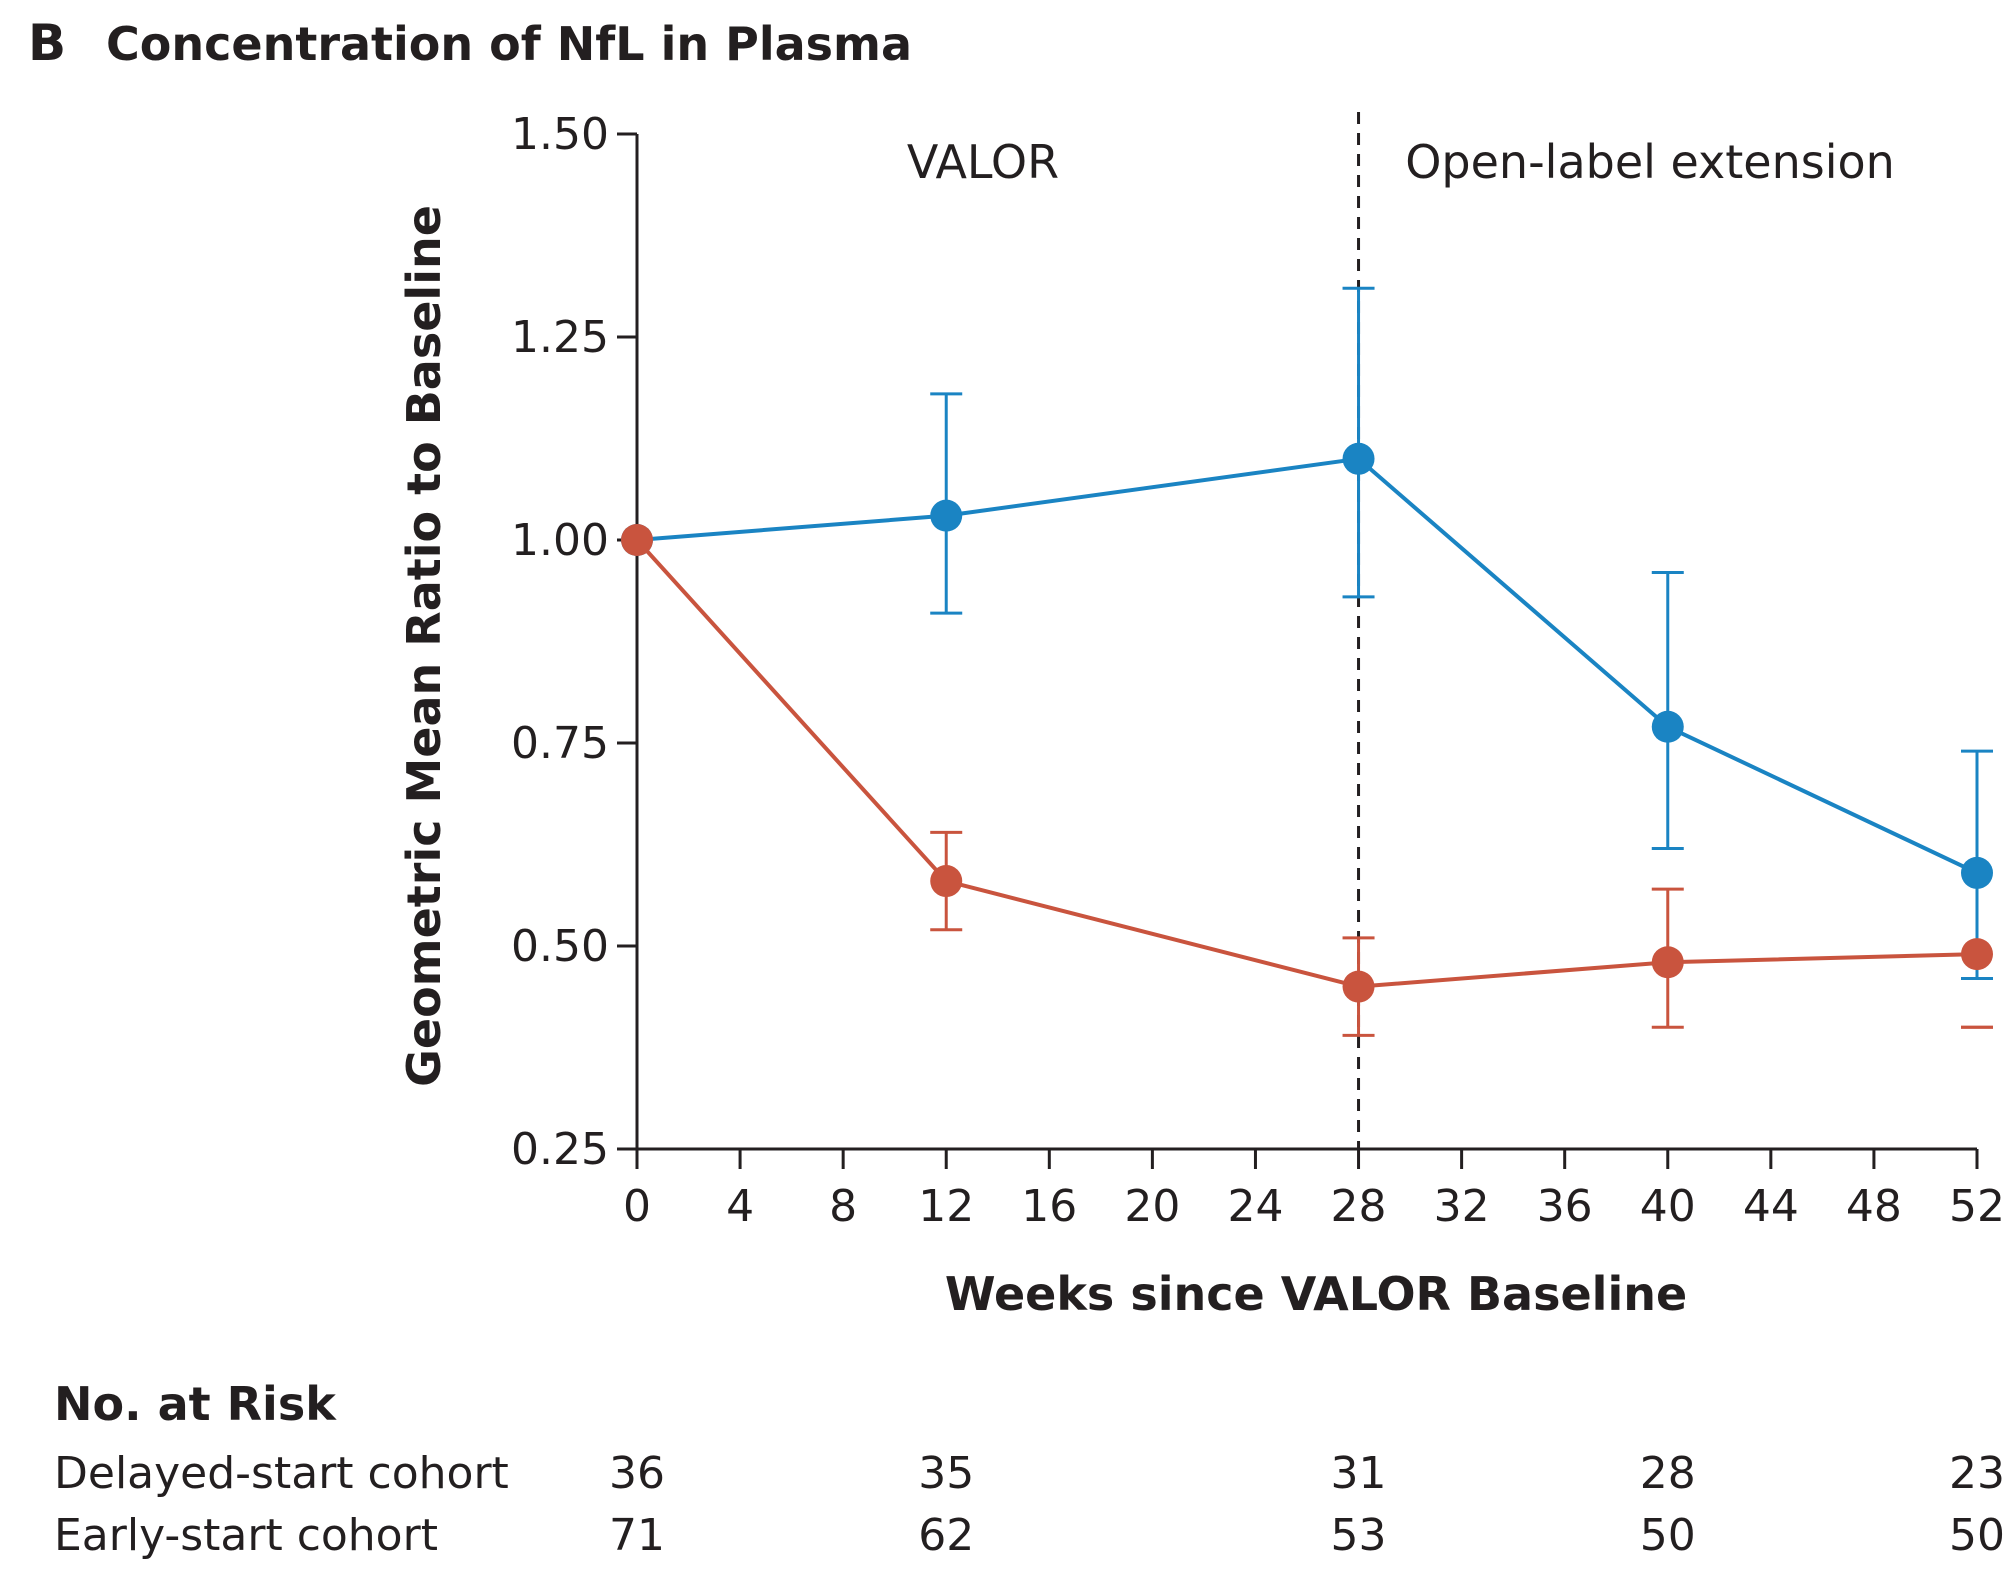 This screenshot has width=2012, height=1570. What do you see at coordinates (1565, 1206) in the screenshot?
I see `x-tick-label: 36` at bounding box center [1565, 1206].